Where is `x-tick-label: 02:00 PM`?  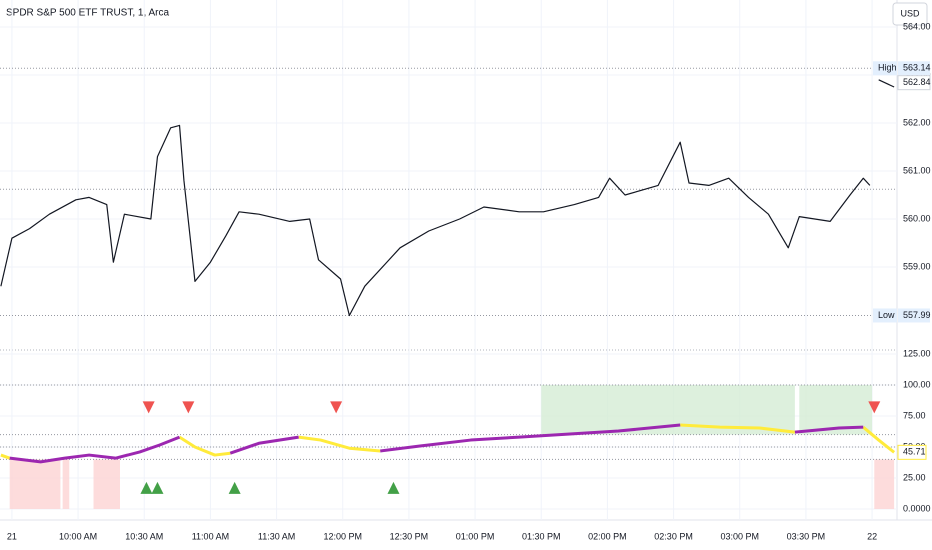
x-tick-label: 02:00 PM is located at coordinates (607, 536).